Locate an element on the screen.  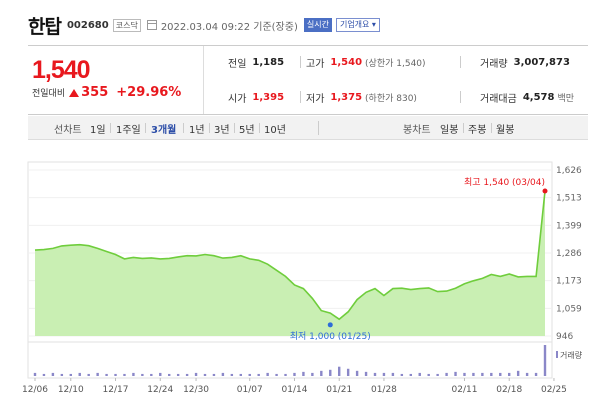
change-percent: +29.96% is located at coordinates (149, 92).